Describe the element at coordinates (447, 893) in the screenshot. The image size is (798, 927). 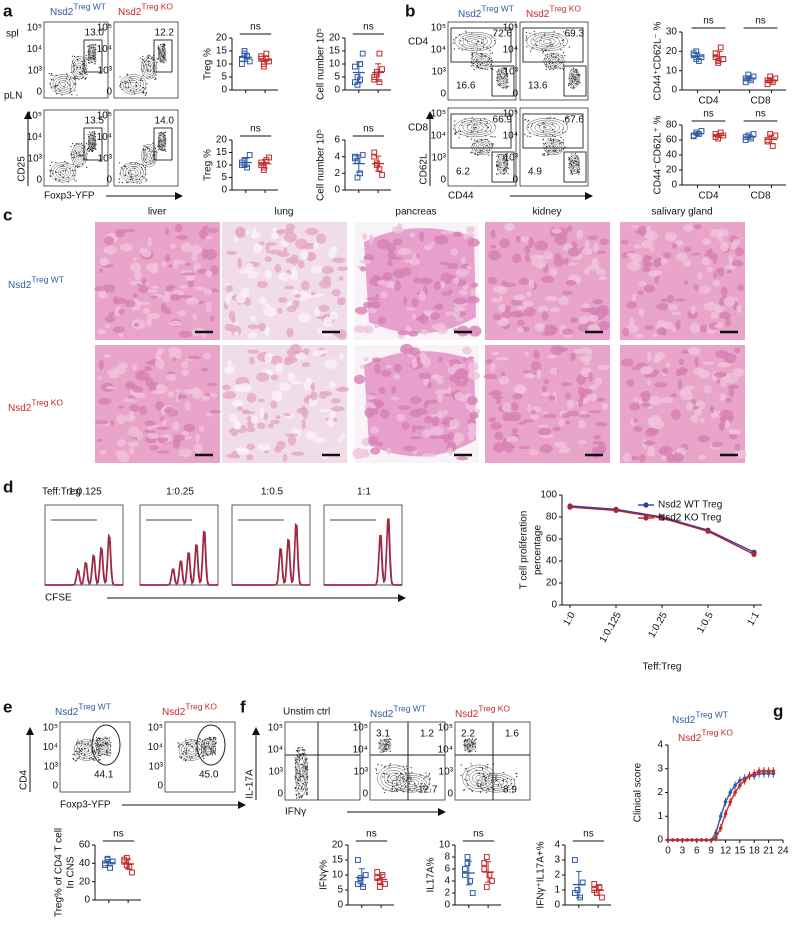
I see `y-tick-label: 2` at that location.